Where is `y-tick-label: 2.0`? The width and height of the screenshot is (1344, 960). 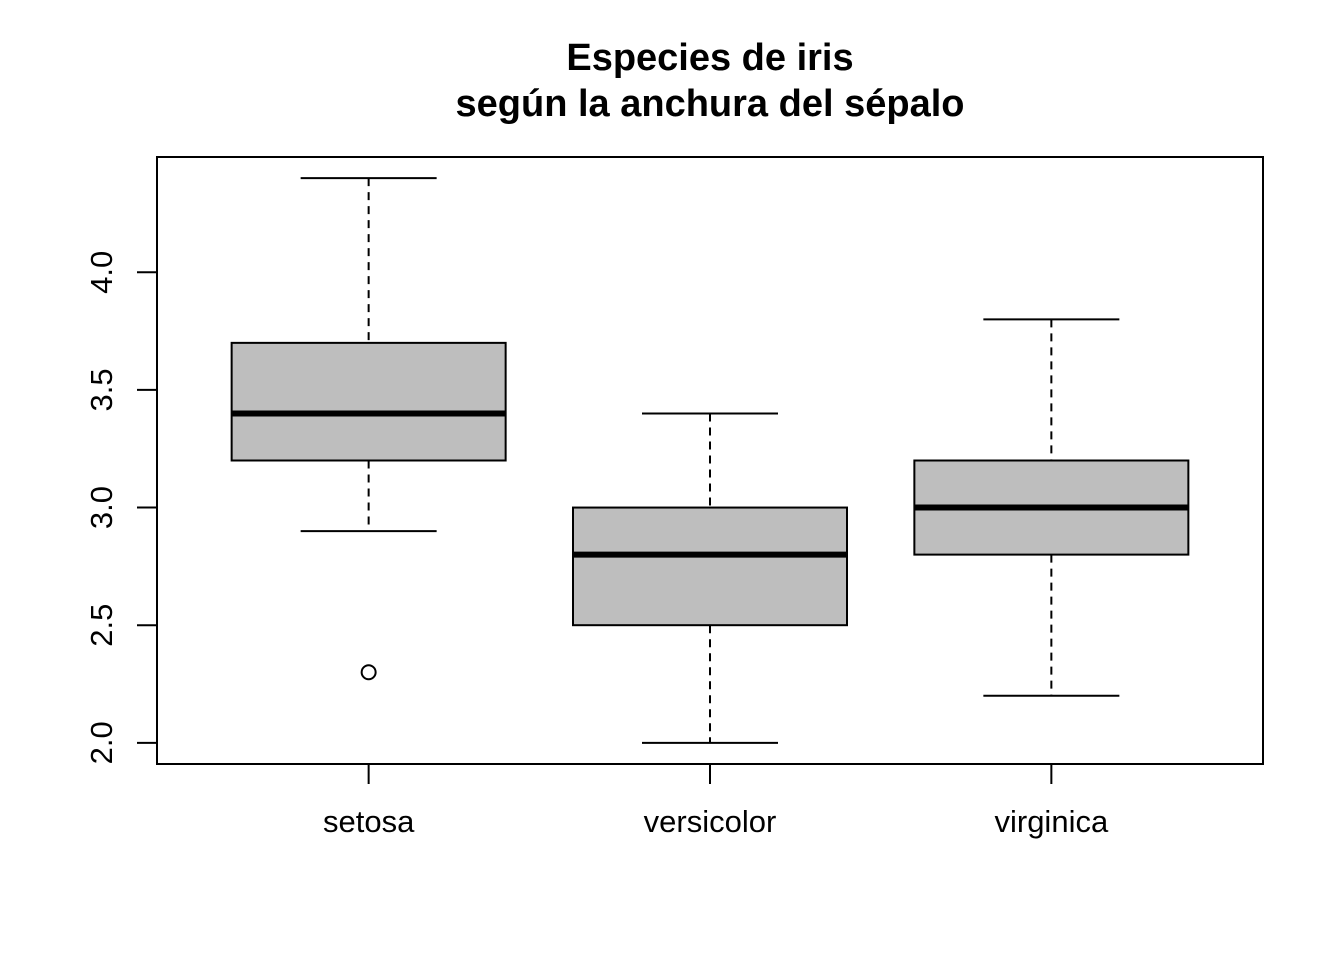
y-tick-label: 2.0 is located at coordinates (101, 742).